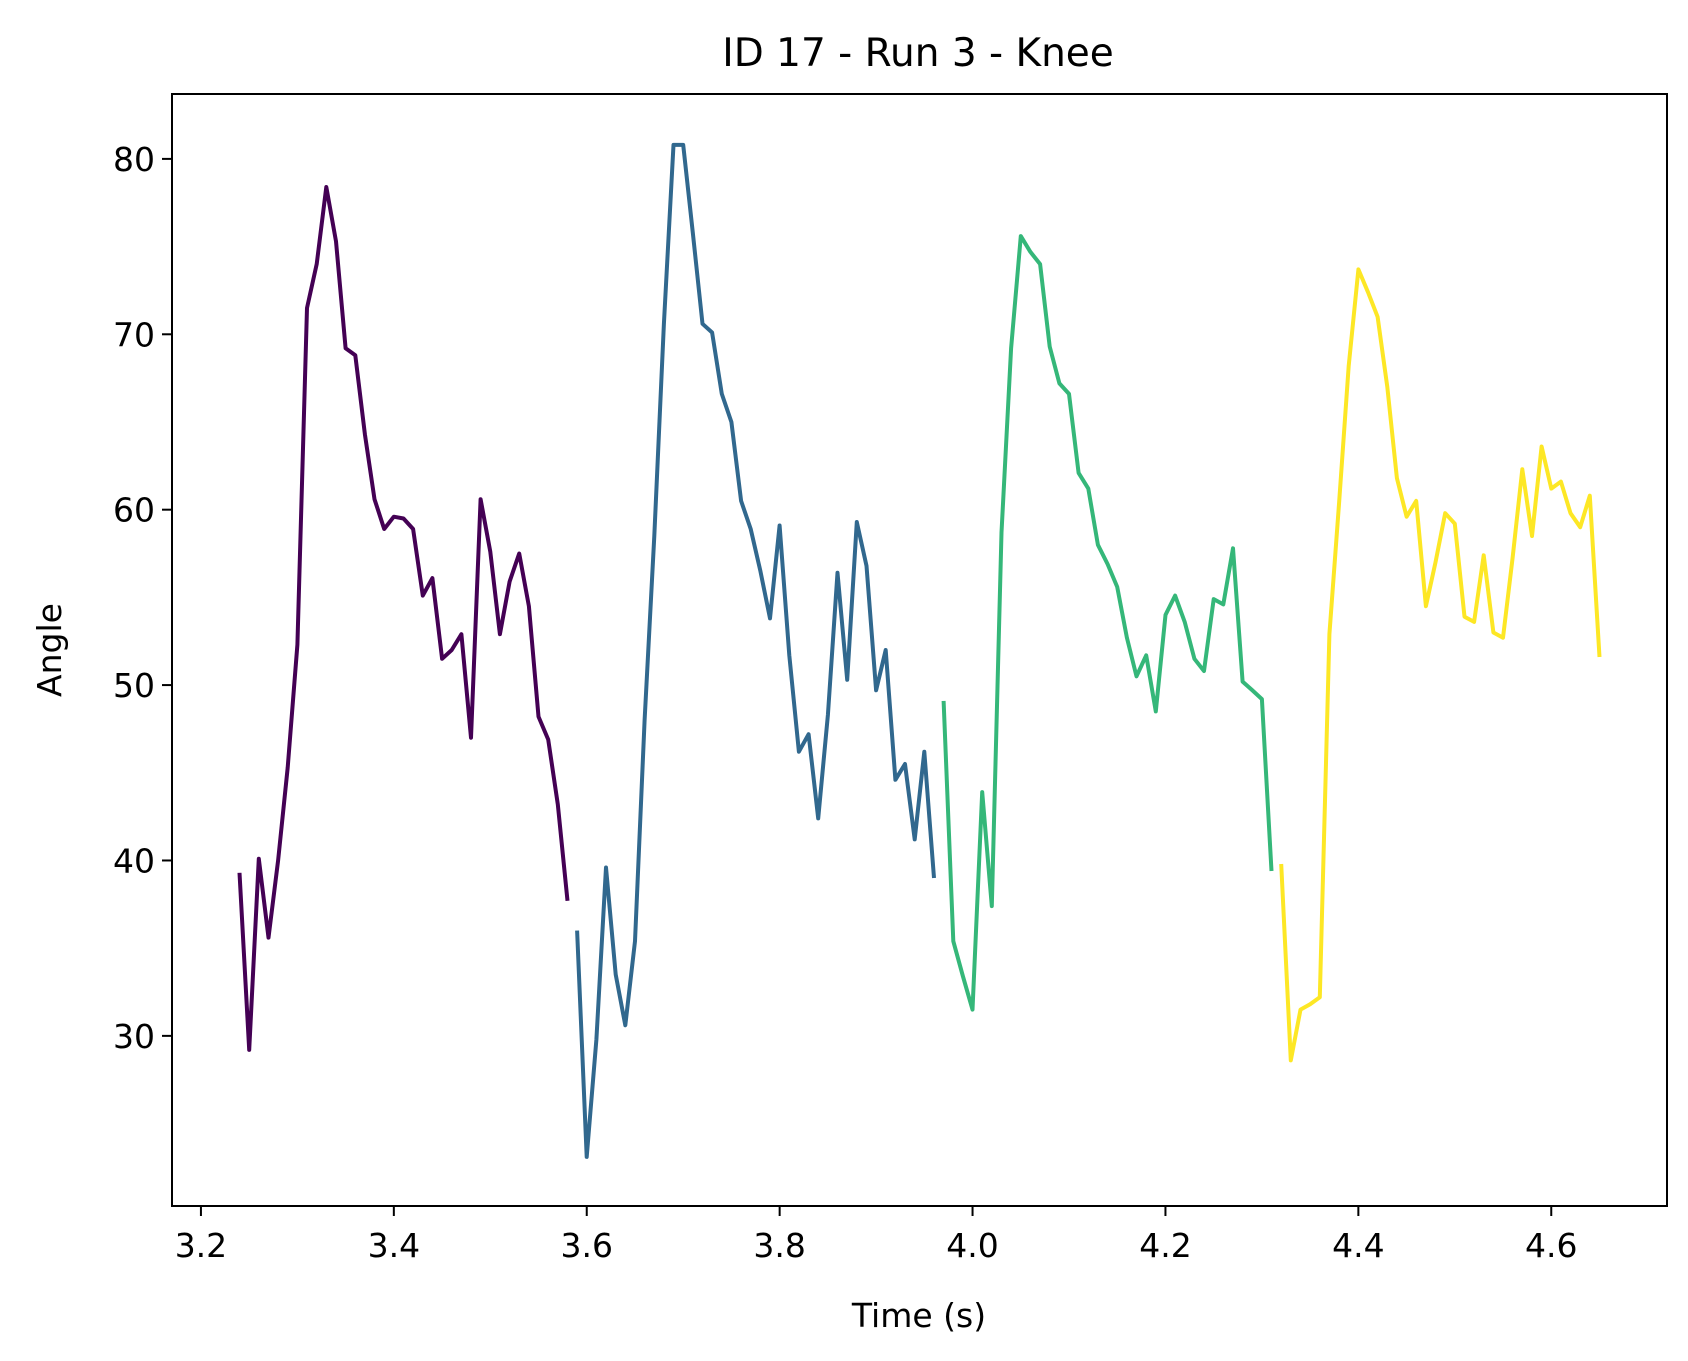 The width and height of the screenshot is (1688, 1361). I want to click on x-tick-label: 3.4, so click(394, 1245).